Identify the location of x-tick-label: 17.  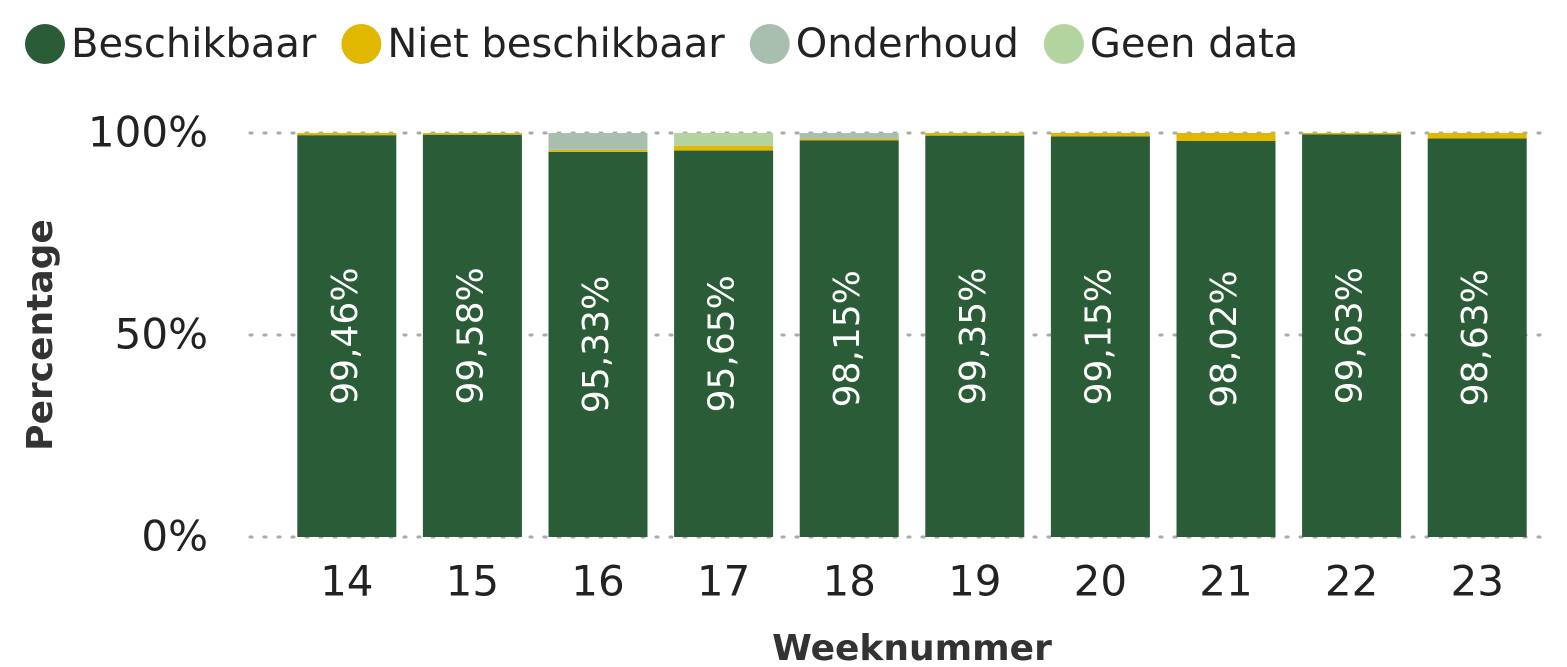
(723, 581).